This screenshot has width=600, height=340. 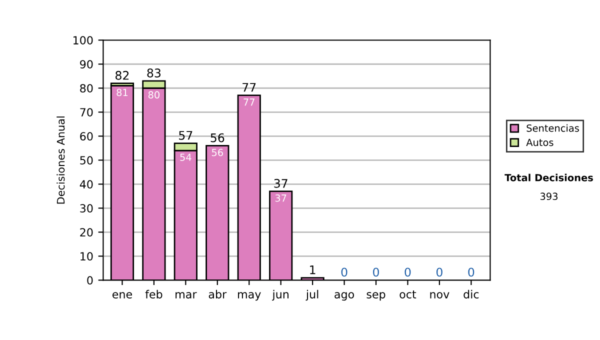 What do you see at coordinates (186, 295) in the screenshot?
I see `x-tick-label: mar` at bounding box center [186, 295].